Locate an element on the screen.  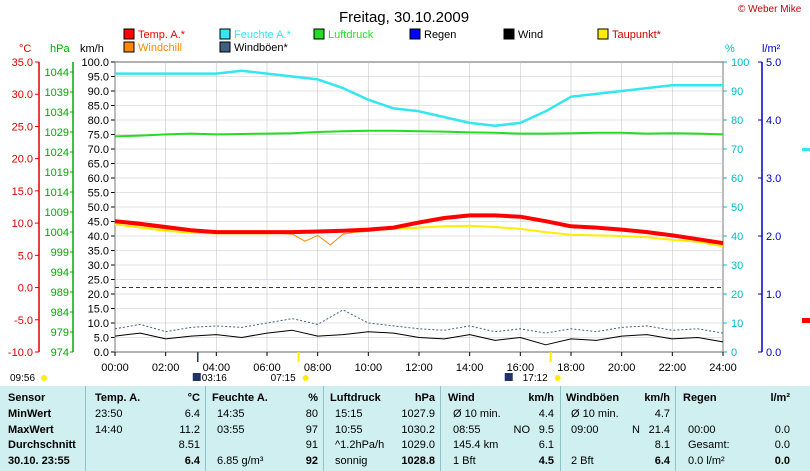
wind-tick-label: 65.0 is located at coordinates (98, 165).